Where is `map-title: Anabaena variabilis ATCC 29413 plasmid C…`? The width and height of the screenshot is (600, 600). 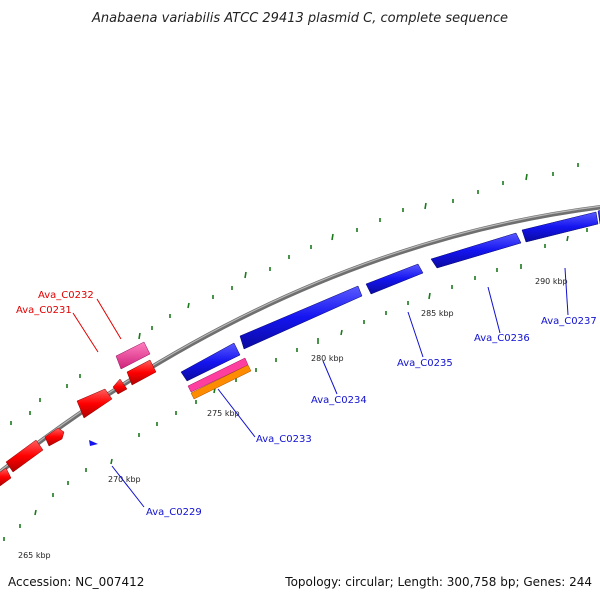 map-title: Anabaena variabilis ATCC 29413 plasmid C… is located at coordinates (299, 18).